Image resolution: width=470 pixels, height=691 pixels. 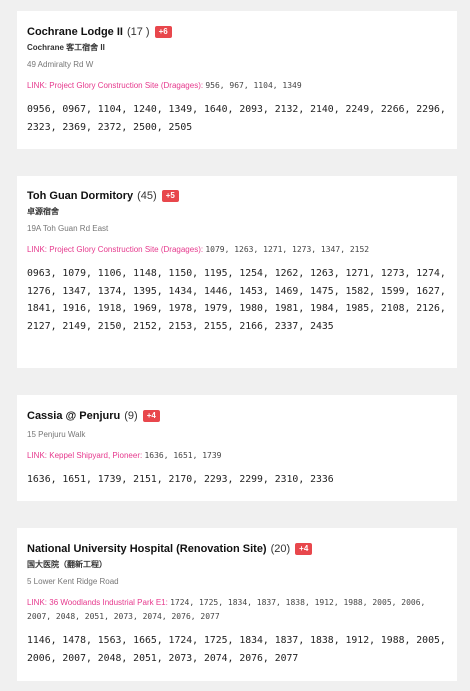 I want to click on link-cases: 956, 967, 1104, 1349, so click(x=253, y=85).